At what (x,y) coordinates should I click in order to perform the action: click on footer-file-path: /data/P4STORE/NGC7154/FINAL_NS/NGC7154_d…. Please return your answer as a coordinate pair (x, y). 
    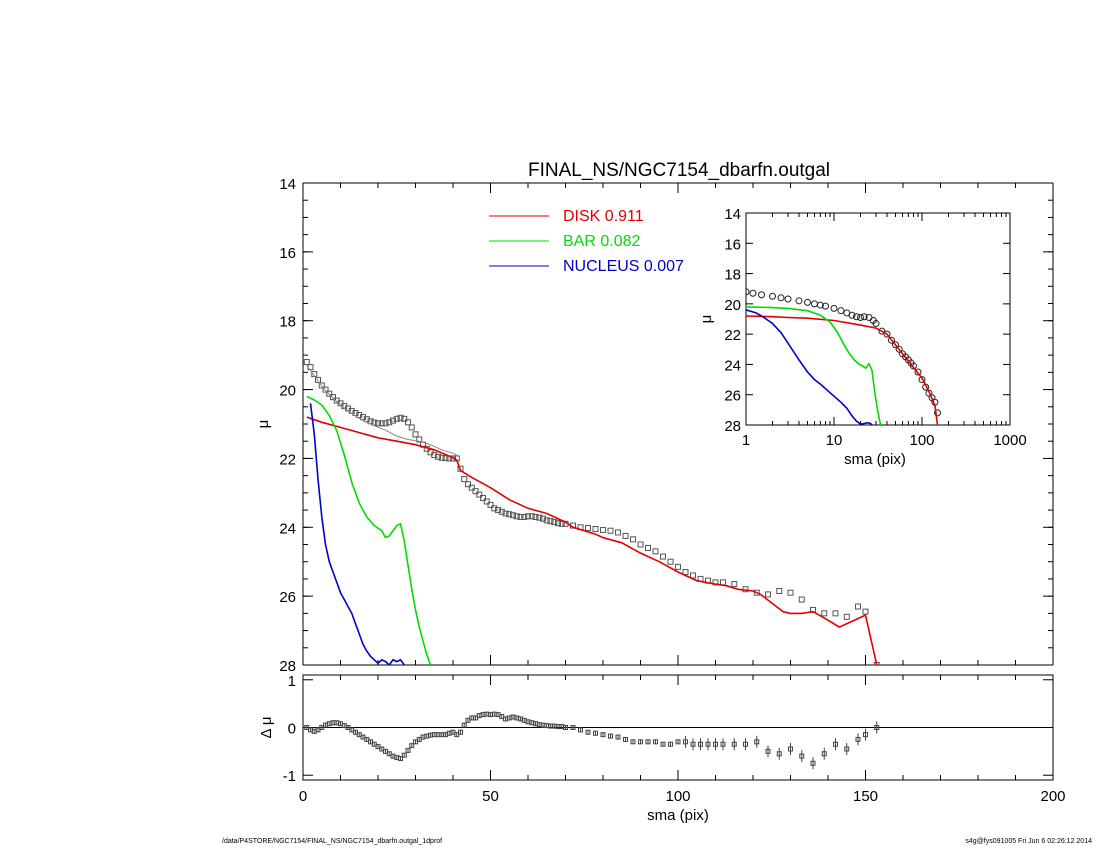
    Looking at the image, I should click on (332, 841).